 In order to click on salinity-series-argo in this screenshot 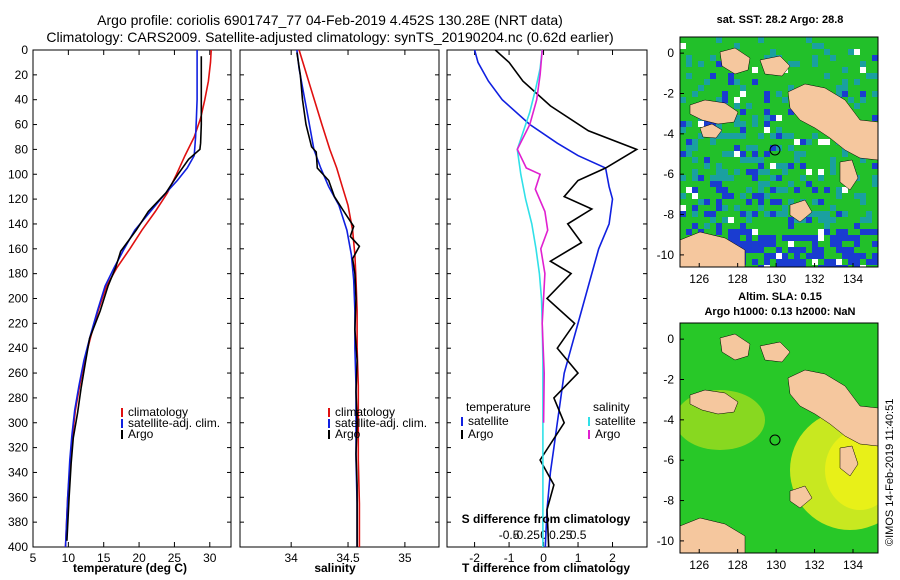, I will do `click(328, 299)`.